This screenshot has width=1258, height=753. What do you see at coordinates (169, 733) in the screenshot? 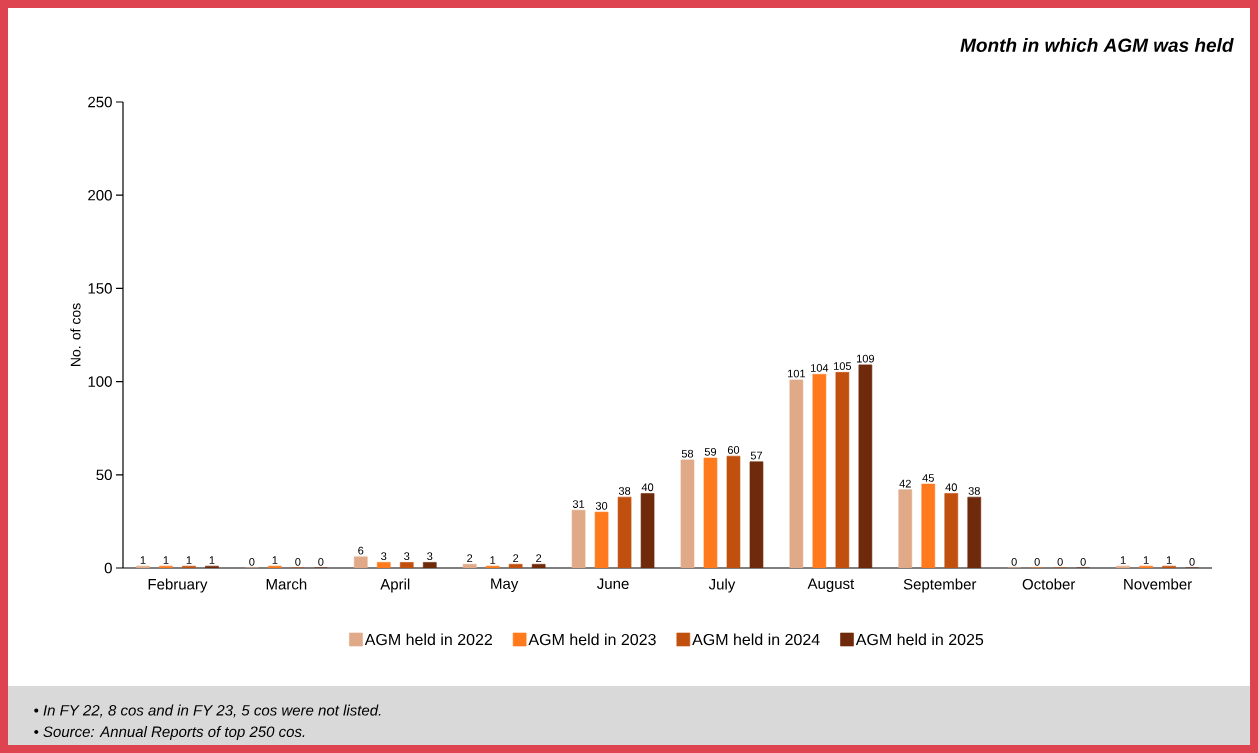
I see `text: • Source: Annual Reports of top 250 cos.` at bounding box center [169, 733].